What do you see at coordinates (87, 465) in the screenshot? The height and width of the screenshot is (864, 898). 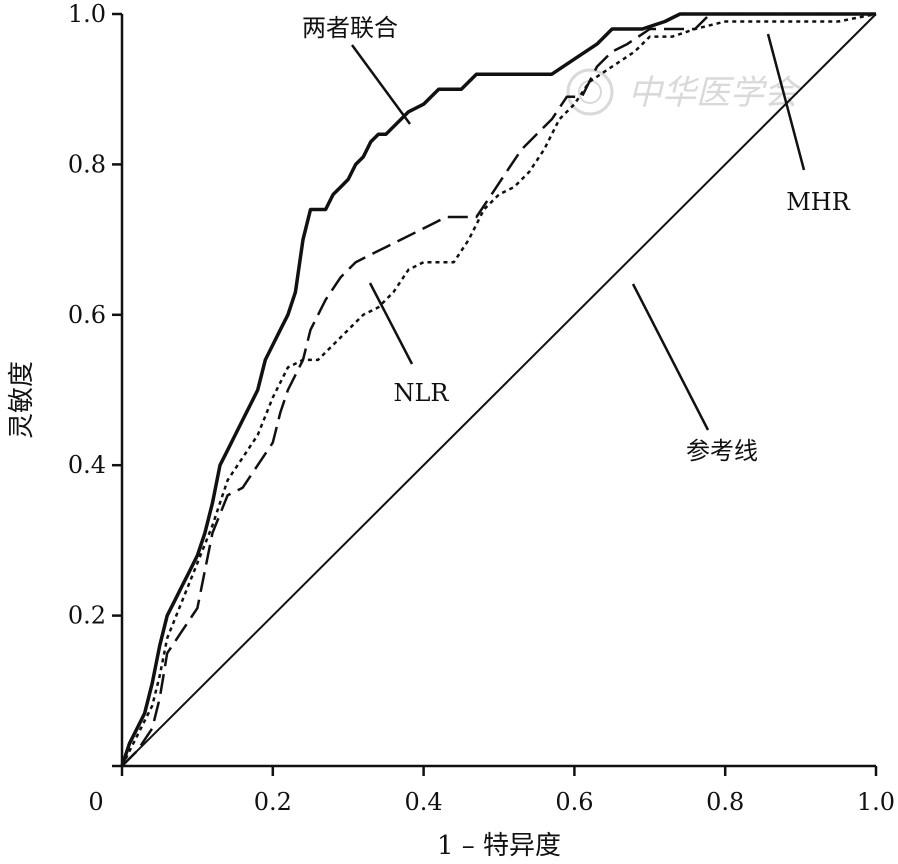 I see `y-tick-label: 0.4` at bounding box center [87, 465].